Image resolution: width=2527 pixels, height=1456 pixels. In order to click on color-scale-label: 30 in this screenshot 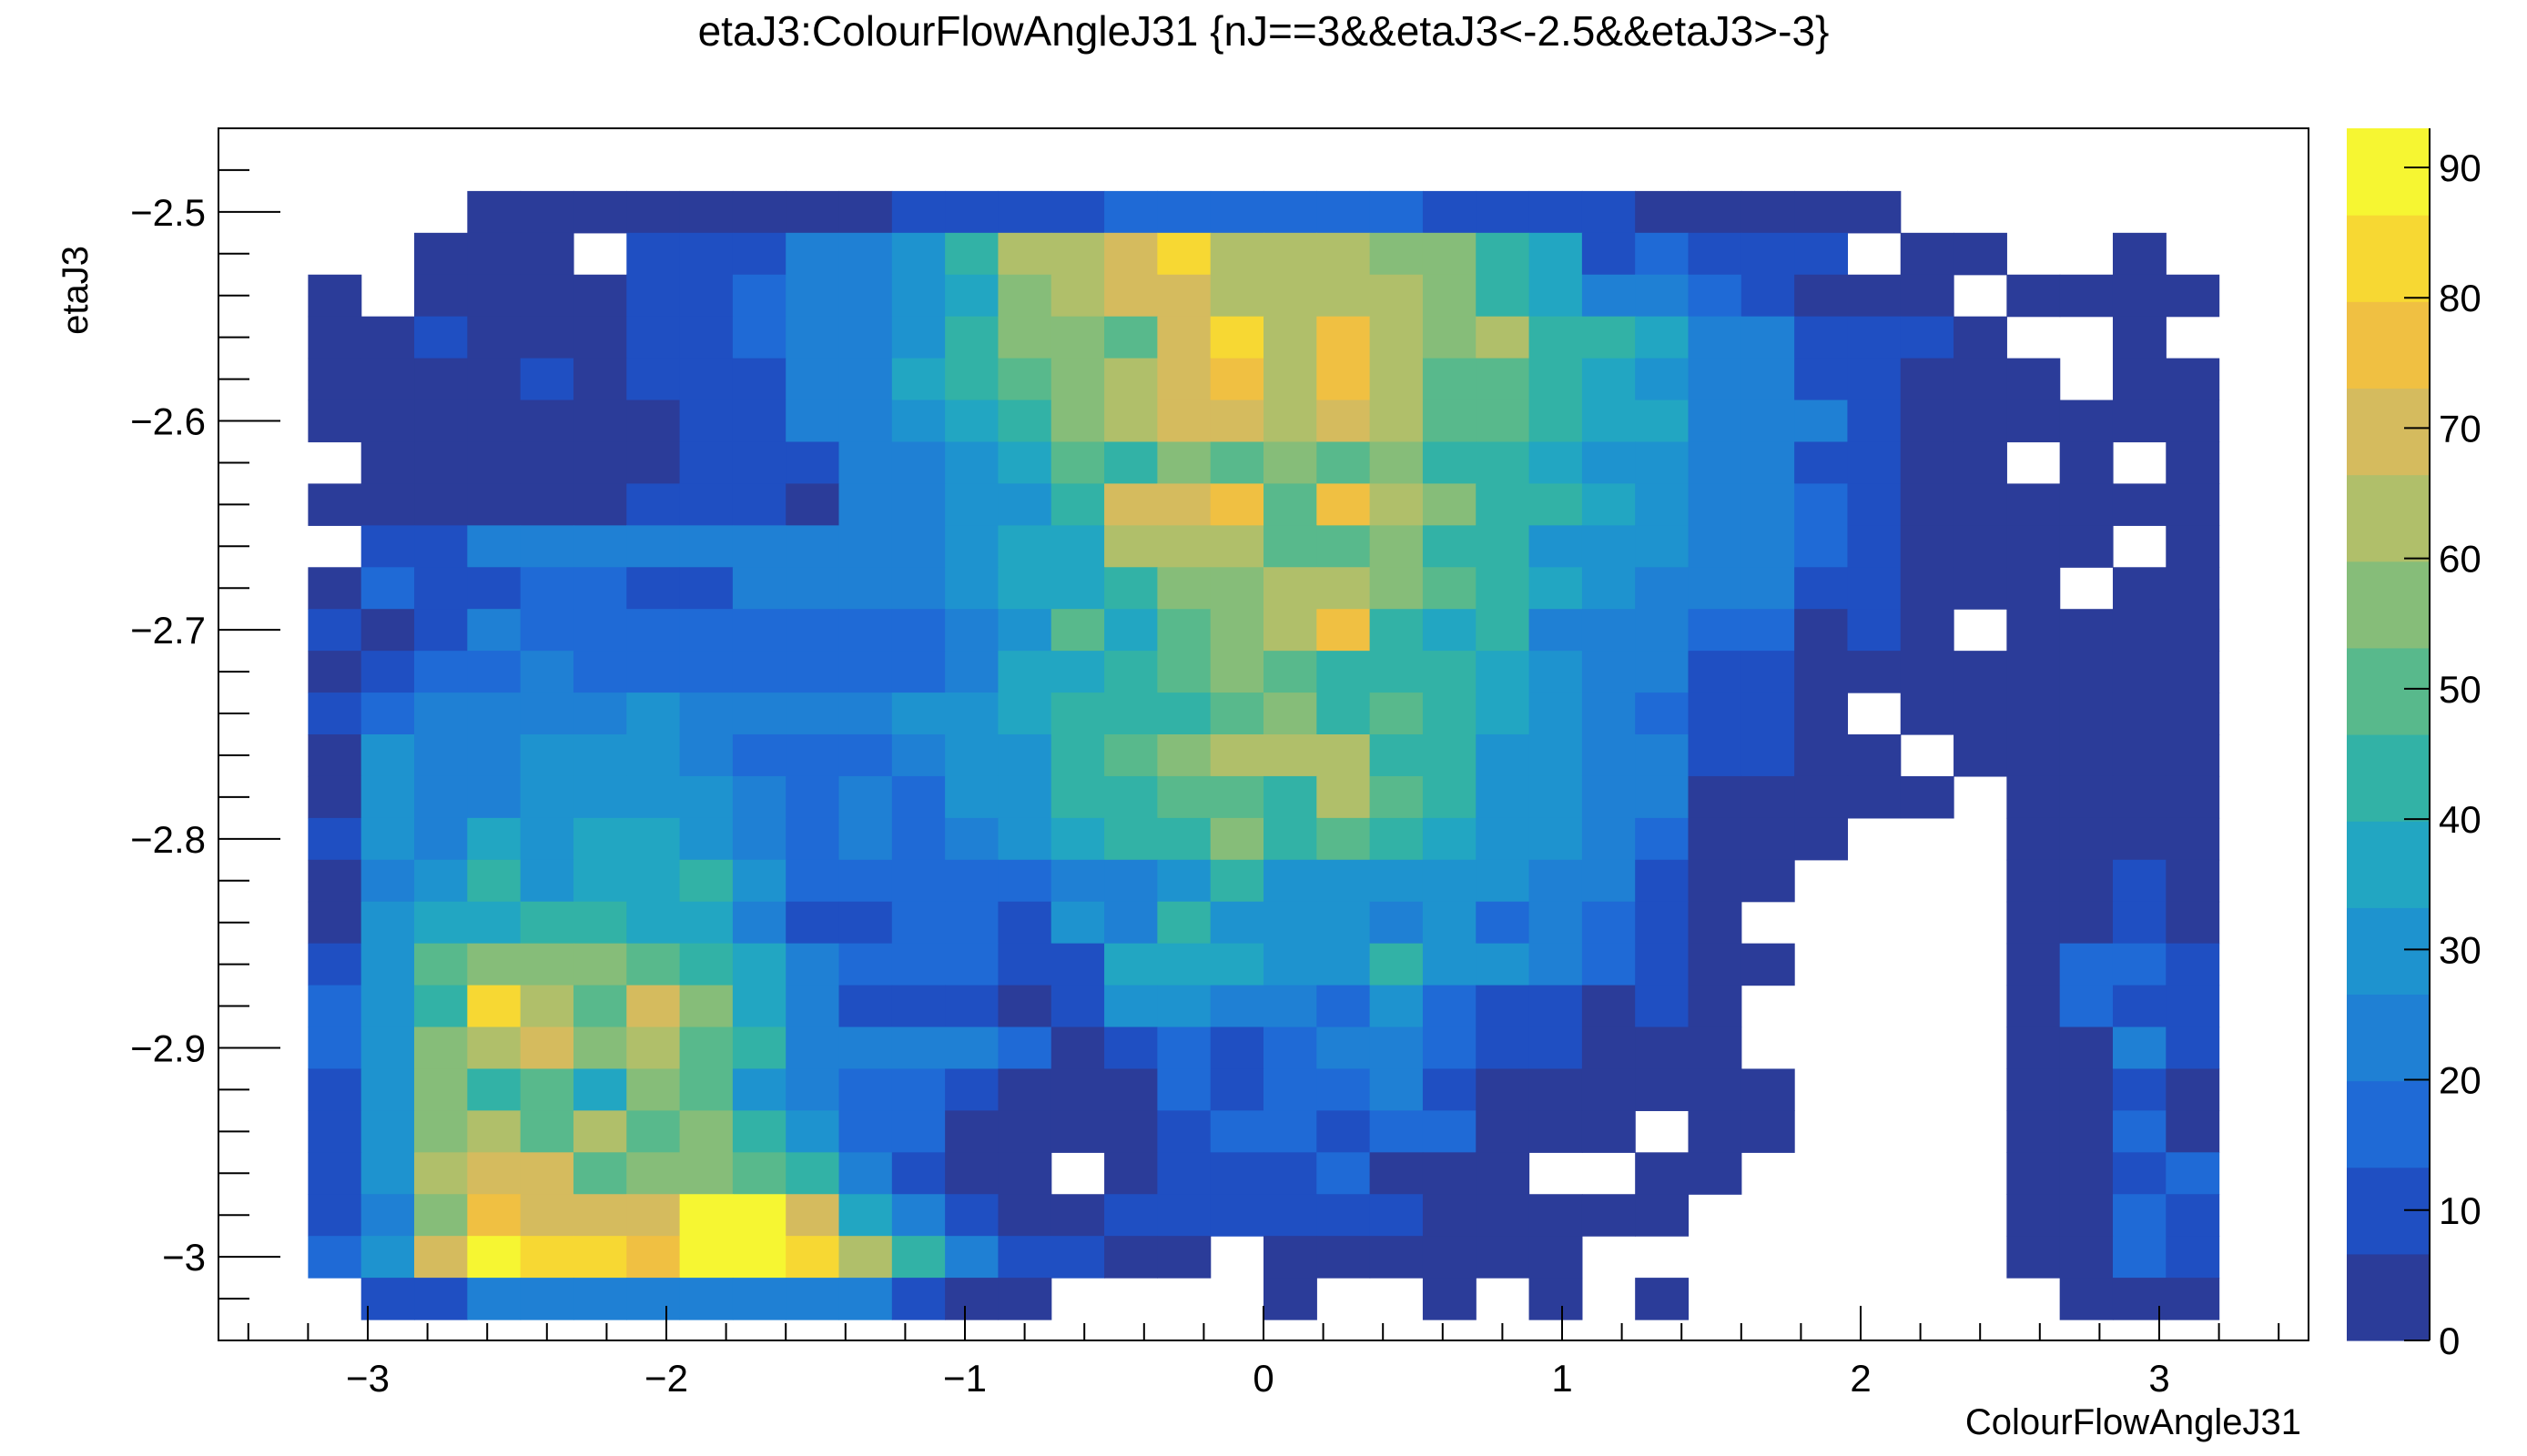, I will do `click(2460, 949)`.